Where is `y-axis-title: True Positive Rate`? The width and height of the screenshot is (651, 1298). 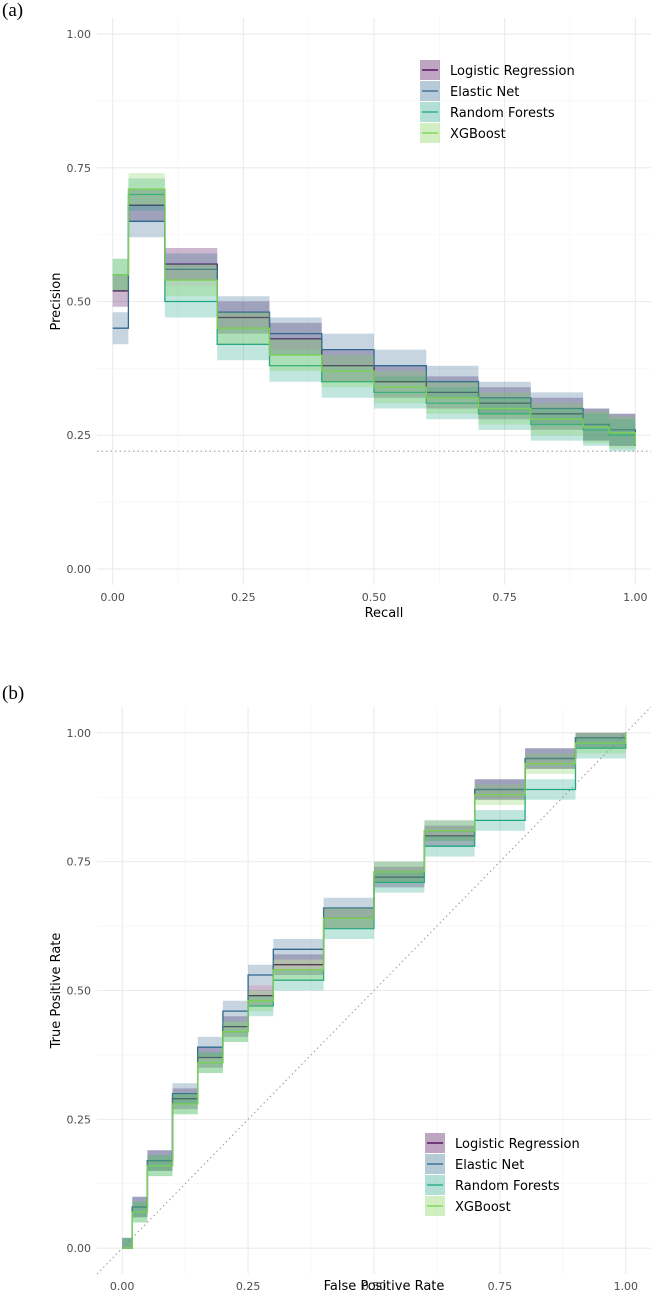 y-axis-title: True Positive Rate is located at coordinates (56, 991).